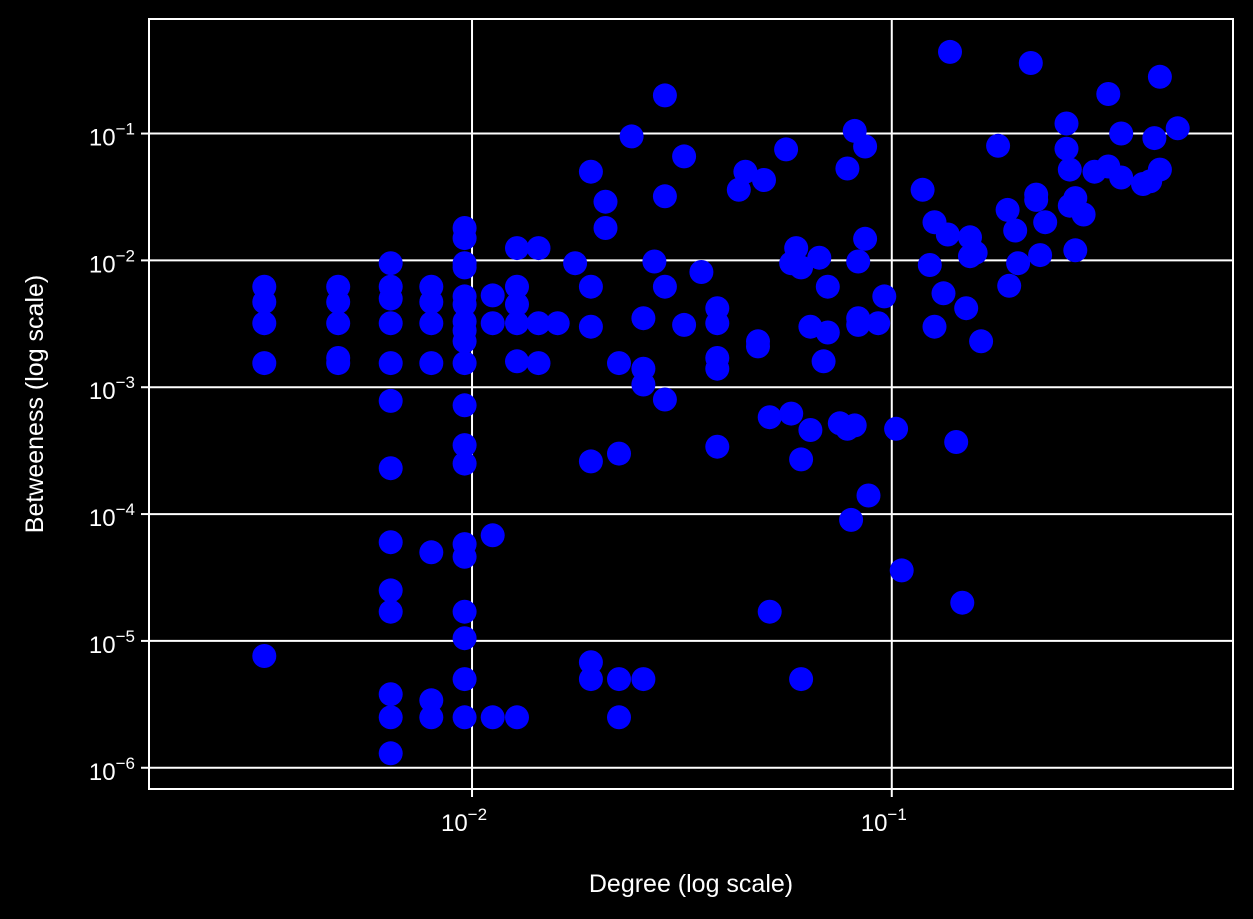  What do you see at coordinates (112, 643) in the screenshot?
I see `y-tick-label: 10⁻⁵` at bounding box center [112, 643].